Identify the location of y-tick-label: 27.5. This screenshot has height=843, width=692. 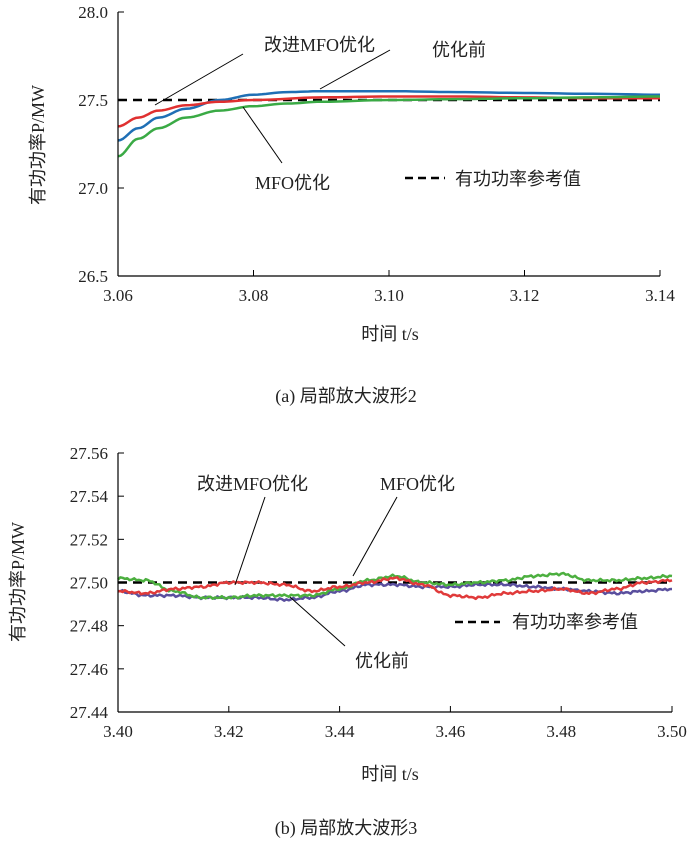
(93, 100).